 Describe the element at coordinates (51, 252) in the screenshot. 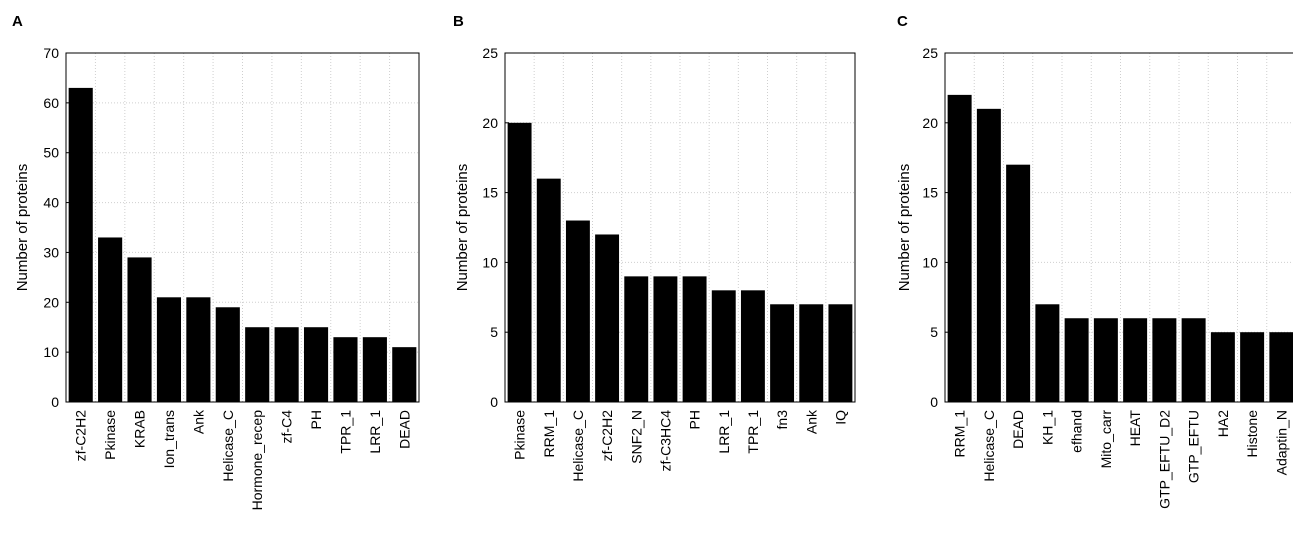

I see `y-tick-label: 30` at that location.